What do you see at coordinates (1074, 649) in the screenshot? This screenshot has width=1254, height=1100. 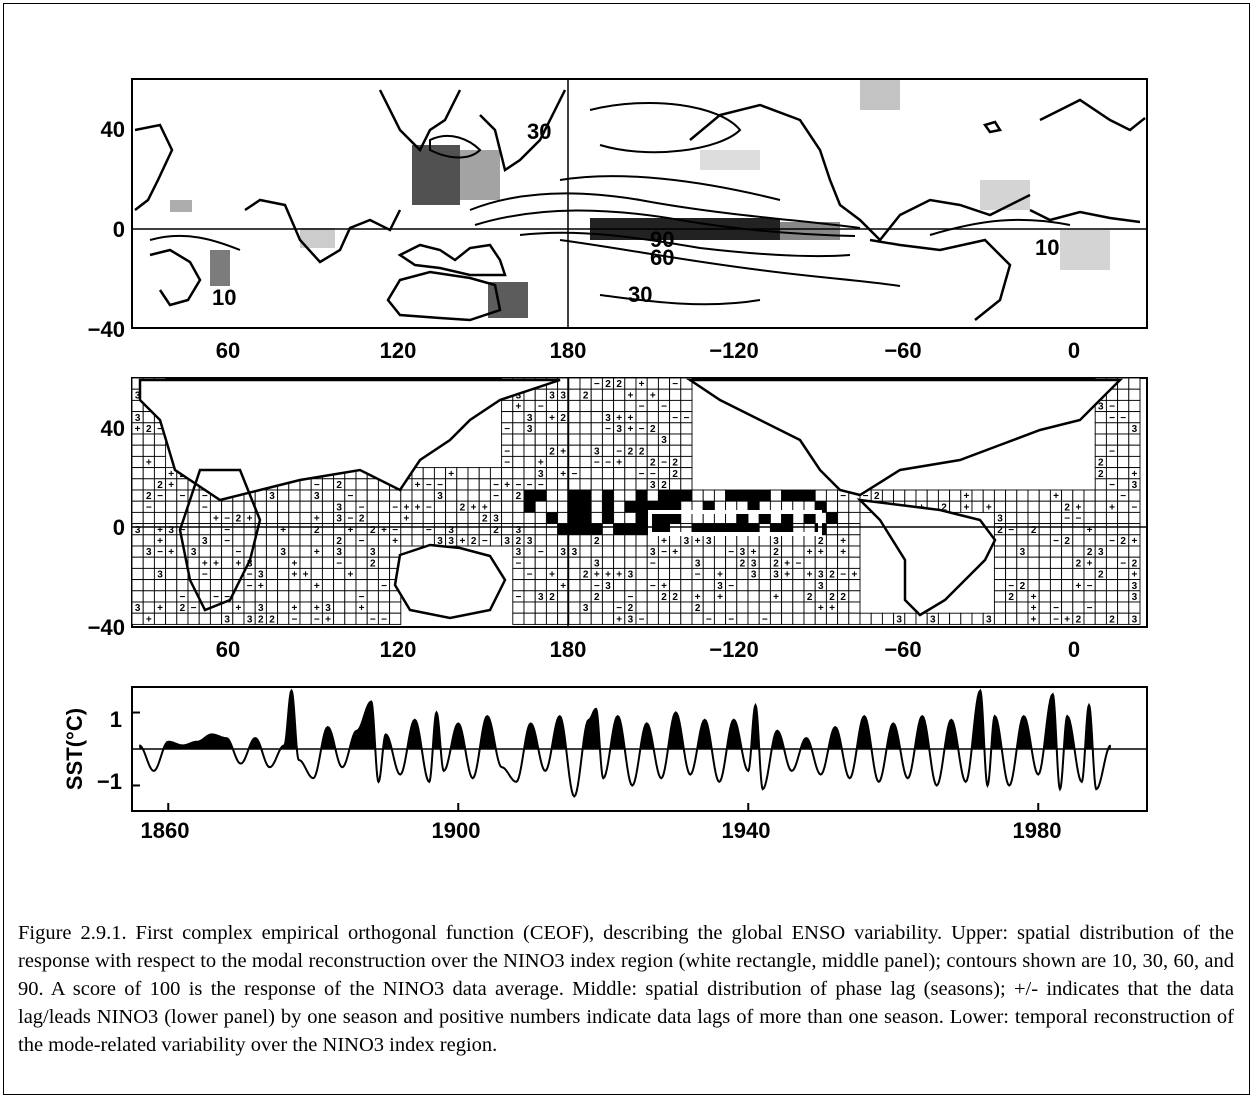 I see `middle-lon-tick: 0` at bounding box center [1074, 649].